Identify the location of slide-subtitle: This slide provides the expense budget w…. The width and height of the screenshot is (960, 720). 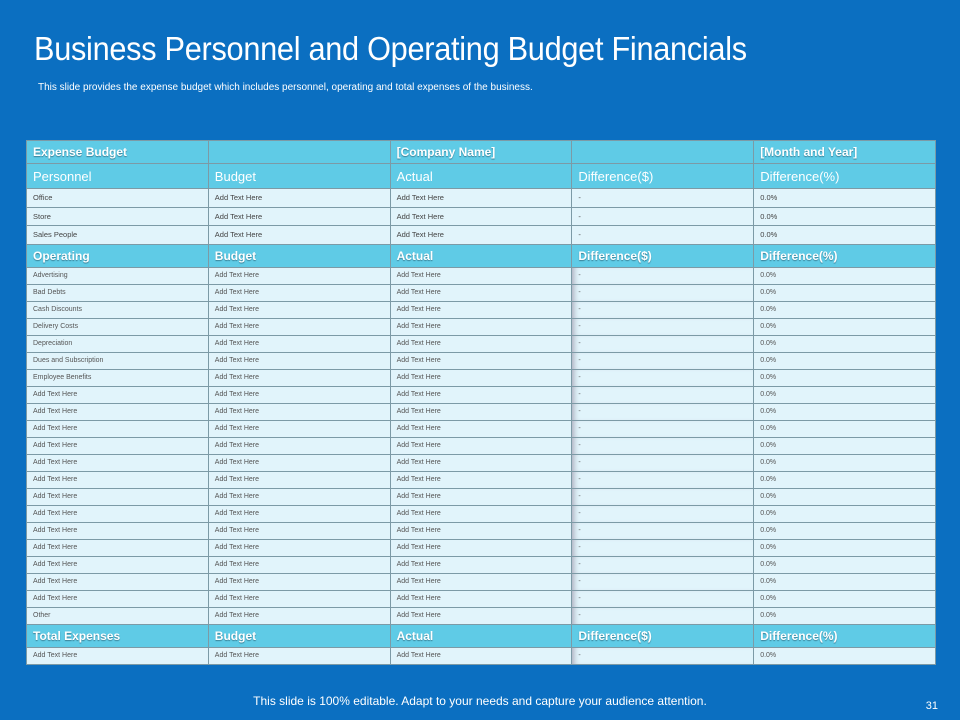
(285, 87).